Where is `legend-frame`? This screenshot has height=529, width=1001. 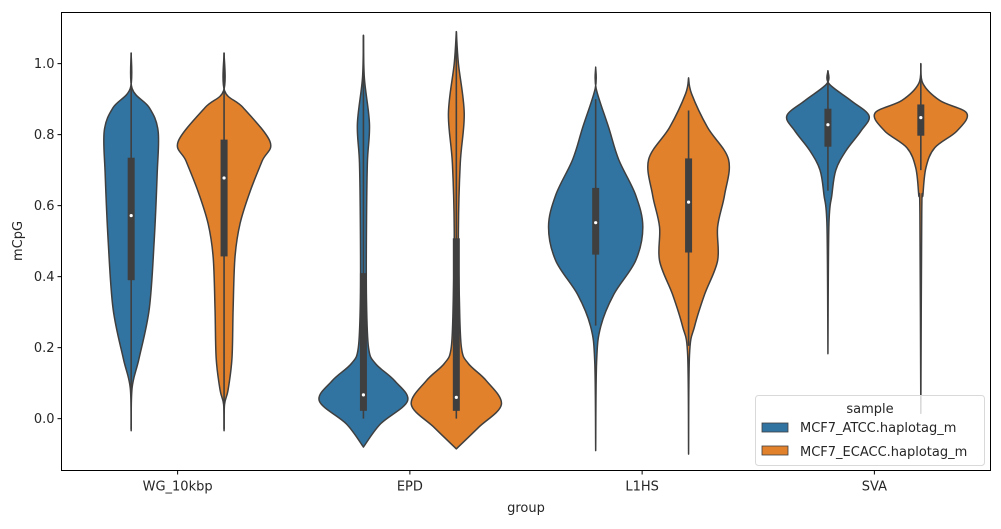
legend-frame is located at coordinates (870, 430).